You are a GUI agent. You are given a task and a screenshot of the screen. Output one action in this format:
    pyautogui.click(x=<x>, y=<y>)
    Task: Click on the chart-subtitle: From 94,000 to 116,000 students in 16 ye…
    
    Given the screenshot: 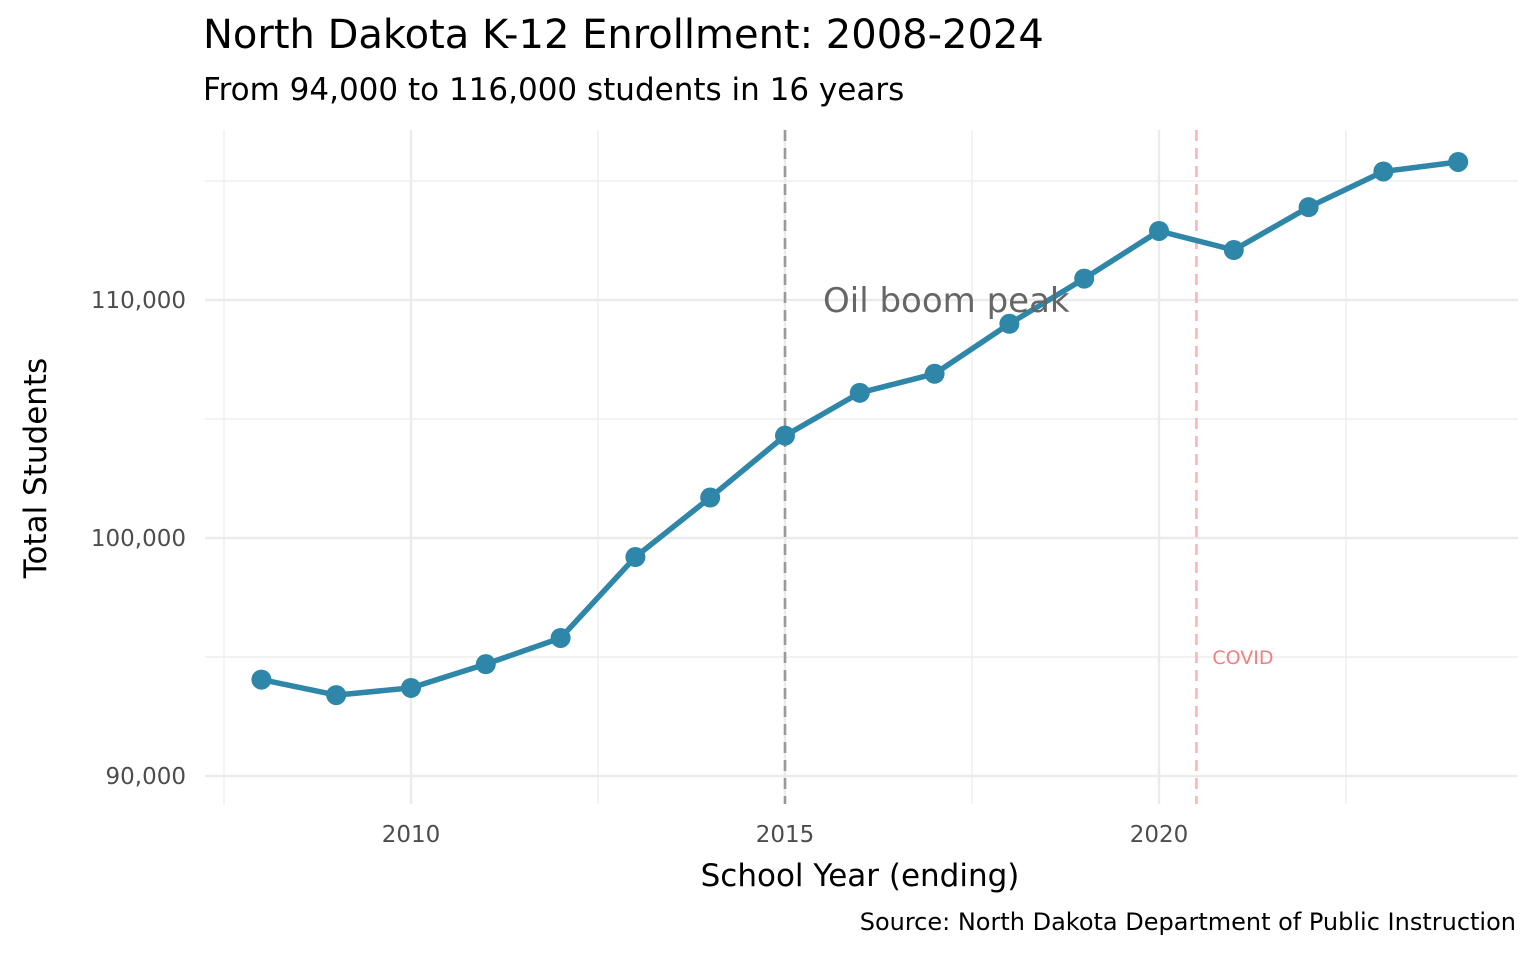 What is the action you would take?
    pyautogui.click(x=554, y=90)
    